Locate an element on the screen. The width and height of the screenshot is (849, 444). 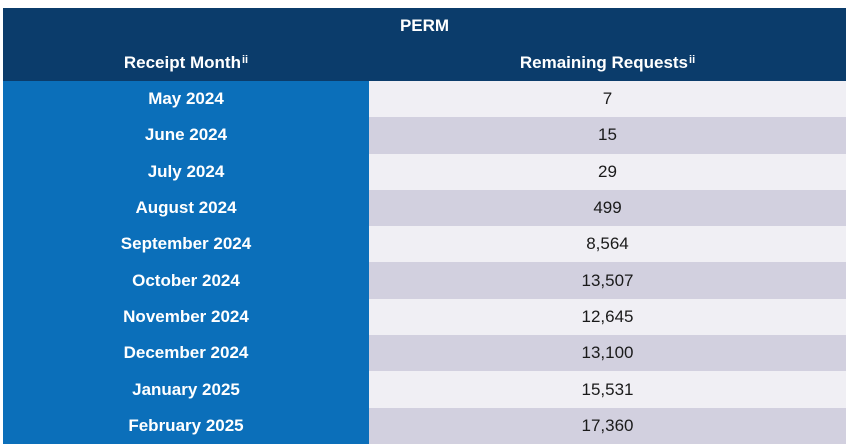
table-row: February 2025 17,360 is located at coordinates (424, 425).